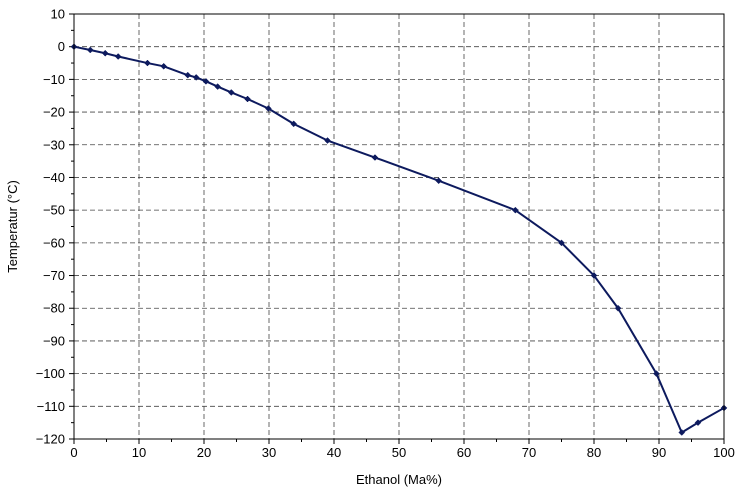 This screenshot has height=501, width=744. What do you see at coordinates (54, 144) in the screenshot?
I see `y-tick-label: −30` at bounding box center [54, 144].